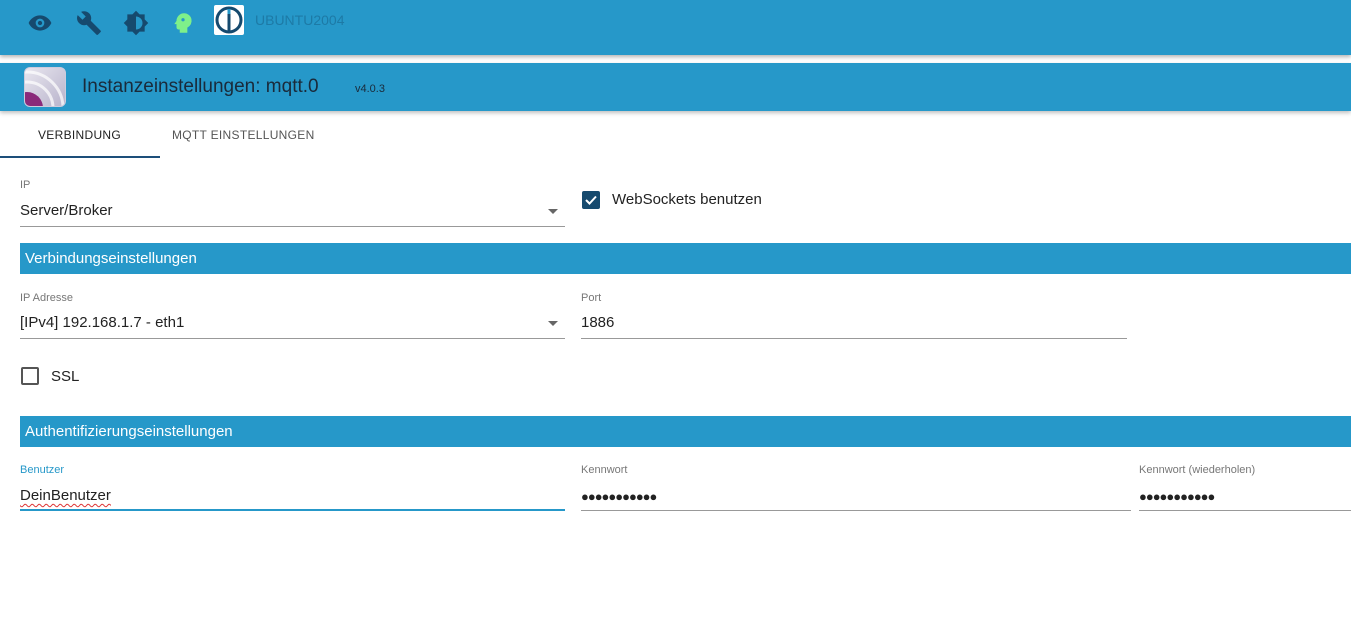 Image resolution: width=1351 pixels, height=629 pixels. I want to click on password-underline, so click(856, 510).